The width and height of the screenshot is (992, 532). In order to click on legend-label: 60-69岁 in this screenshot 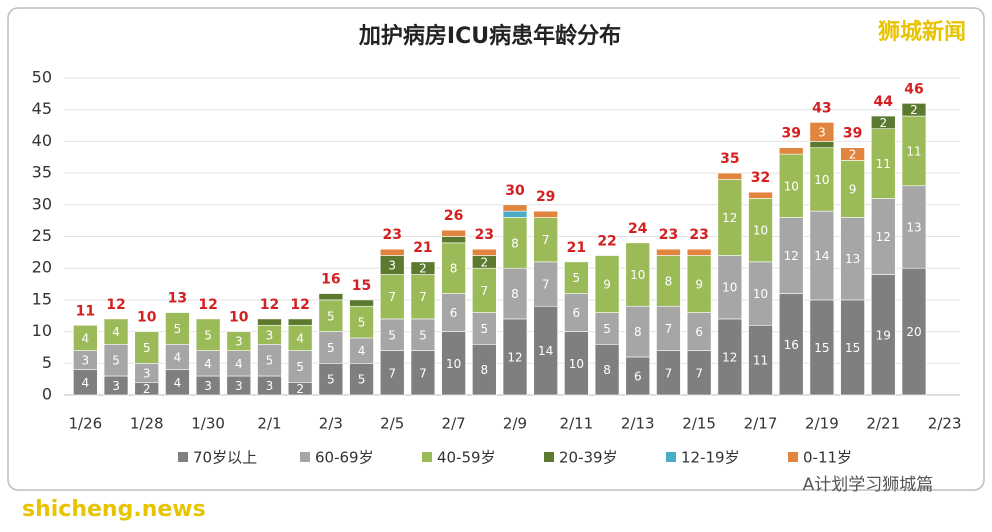, I will do `click(344, 458)`.